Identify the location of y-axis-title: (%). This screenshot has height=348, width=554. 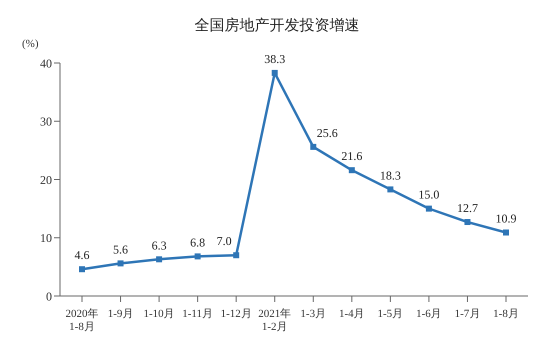
(30, 44).